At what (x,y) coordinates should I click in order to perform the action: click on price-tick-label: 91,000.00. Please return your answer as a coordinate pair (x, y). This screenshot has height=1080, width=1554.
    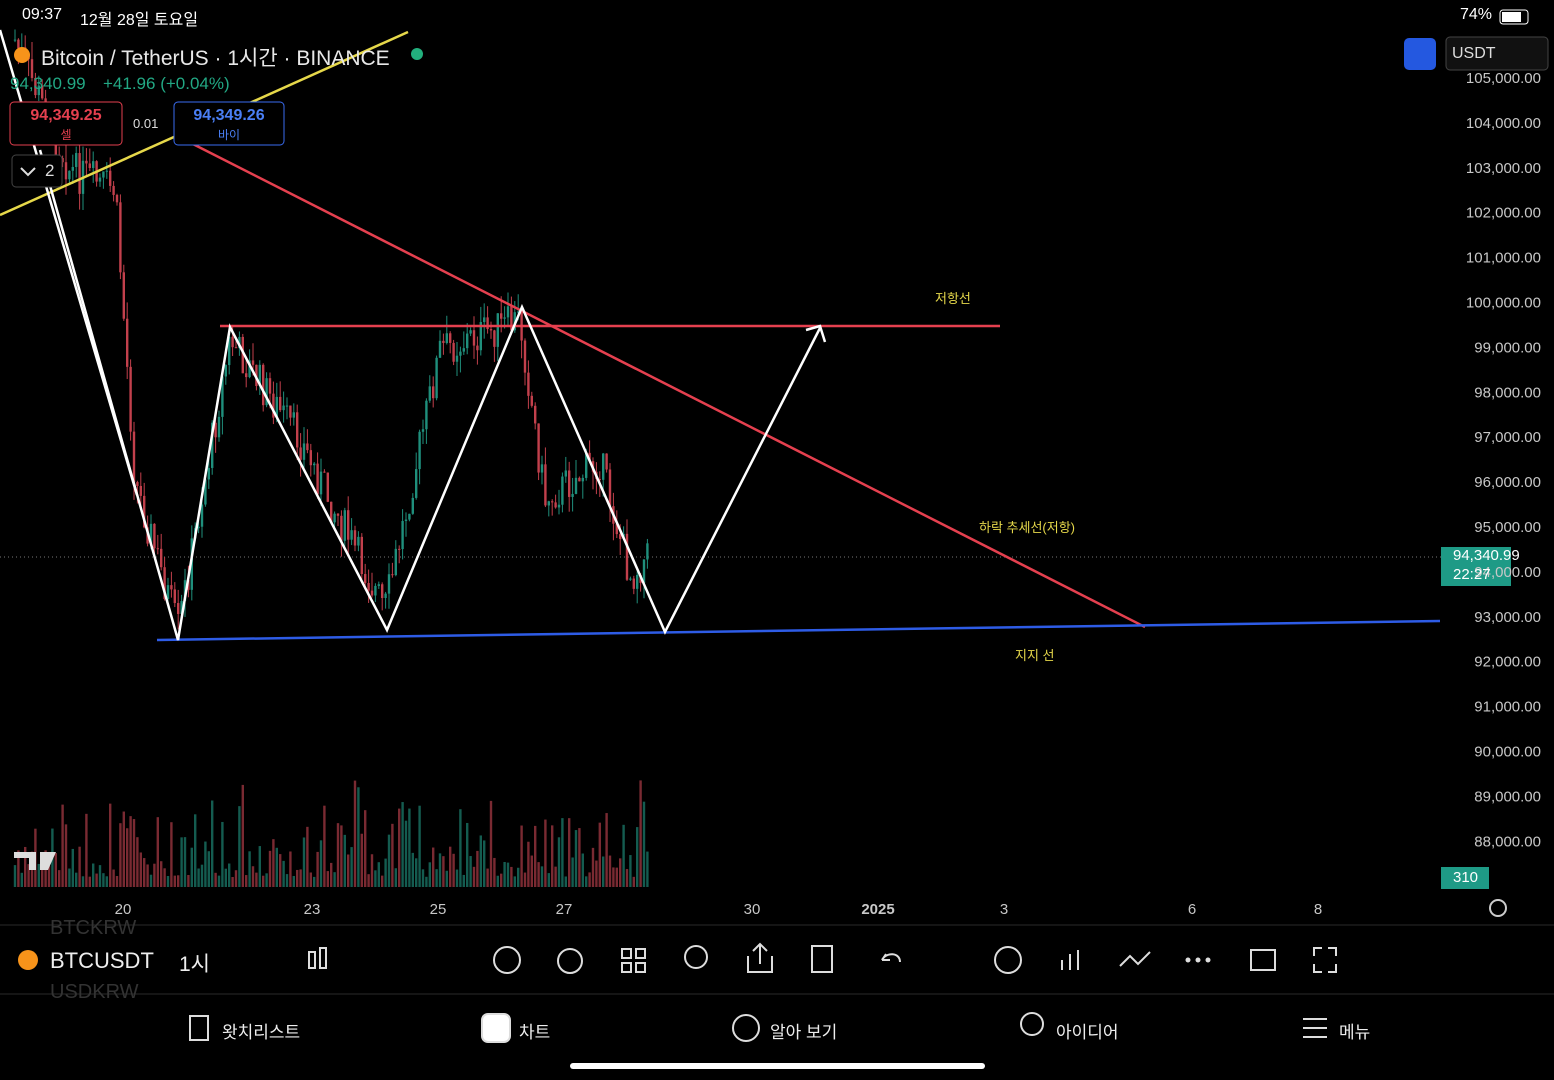
    Looking at the image, I should click on (1507, 707).